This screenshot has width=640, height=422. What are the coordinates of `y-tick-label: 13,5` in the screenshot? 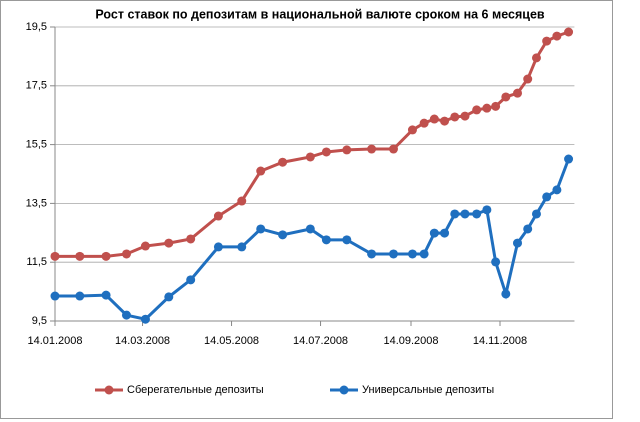 It's located at (36, 203).